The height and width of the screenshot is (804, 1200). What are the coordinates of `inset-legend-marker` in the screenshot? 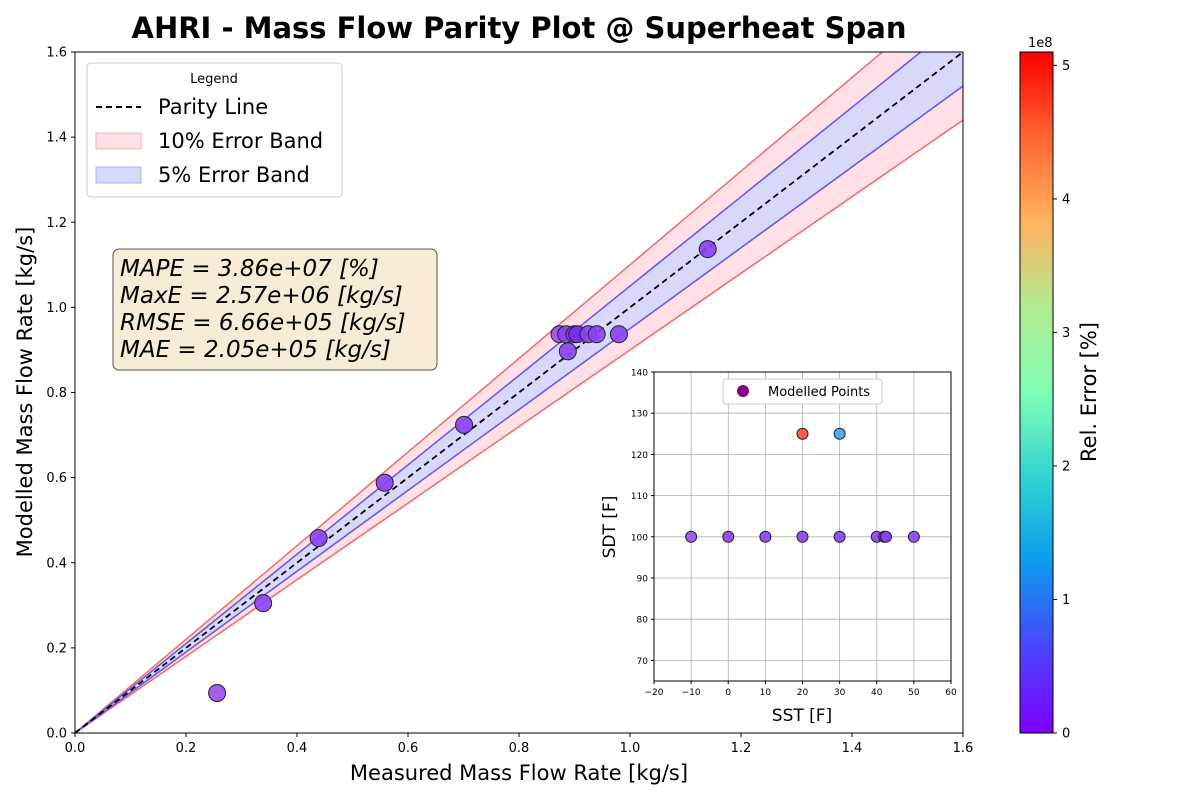 It's located at (743, 391).